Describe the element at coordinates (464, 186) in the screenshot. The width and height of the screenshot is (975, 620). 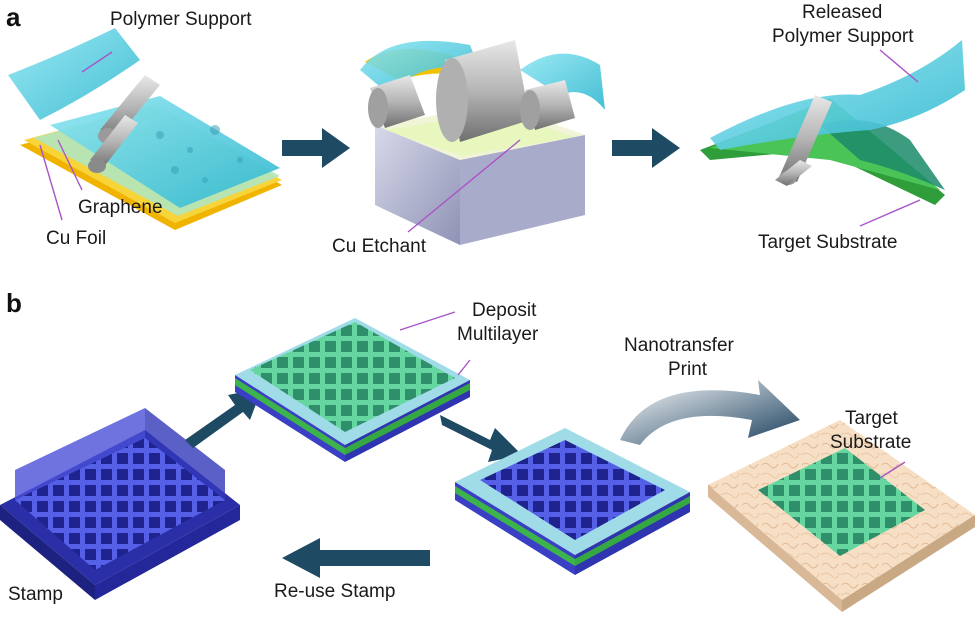
I see `leader-cu-etchant` at that location.